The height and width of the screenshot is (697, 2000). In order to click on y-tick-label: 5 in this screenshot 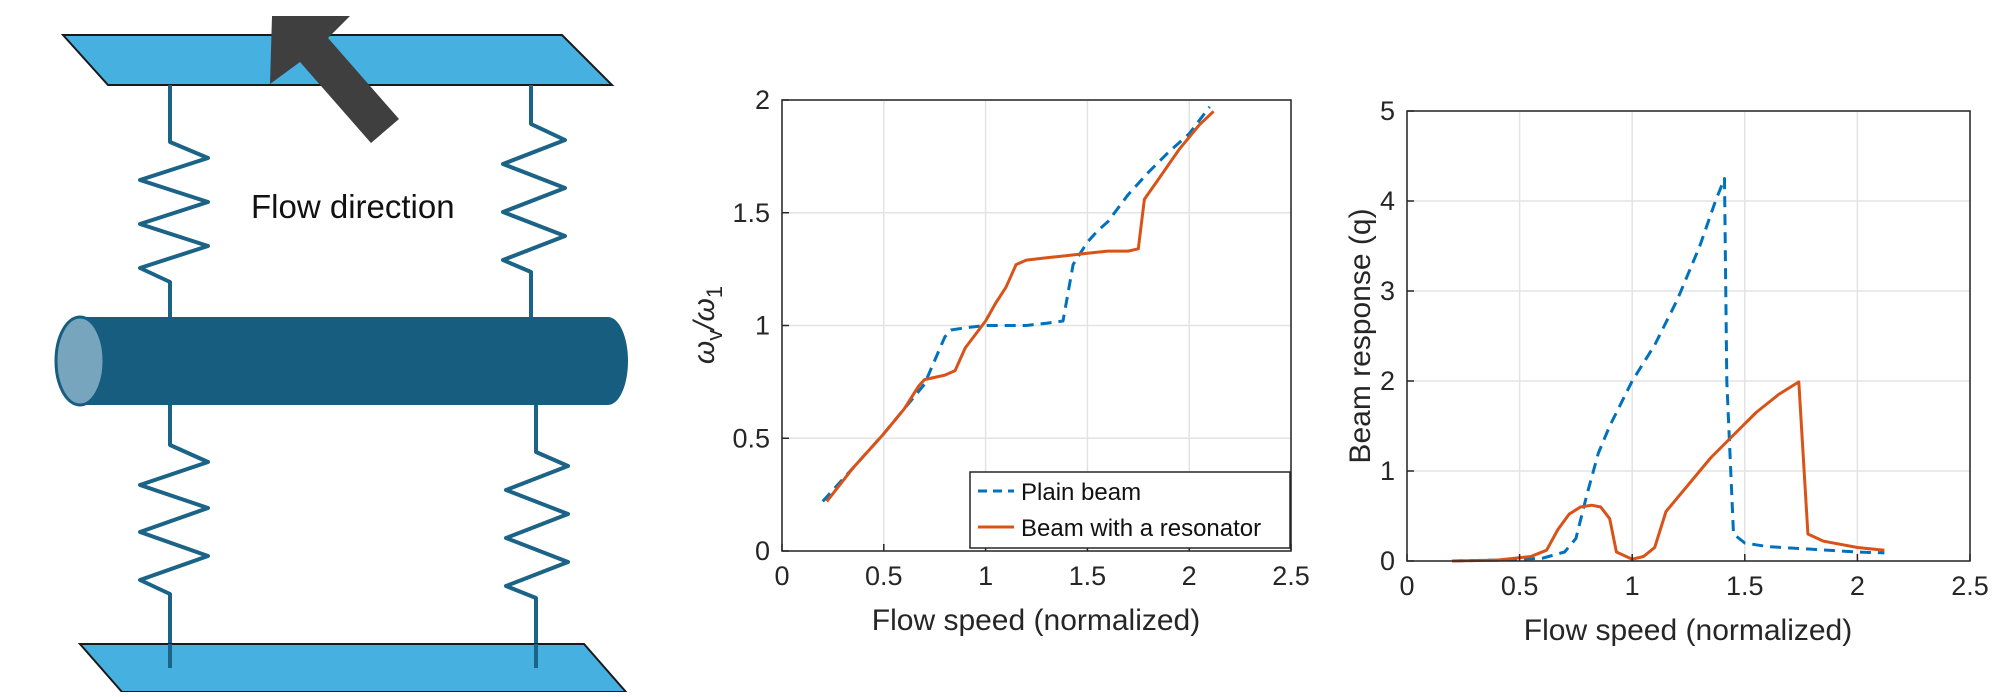, I will do `click(1387, 111)`.